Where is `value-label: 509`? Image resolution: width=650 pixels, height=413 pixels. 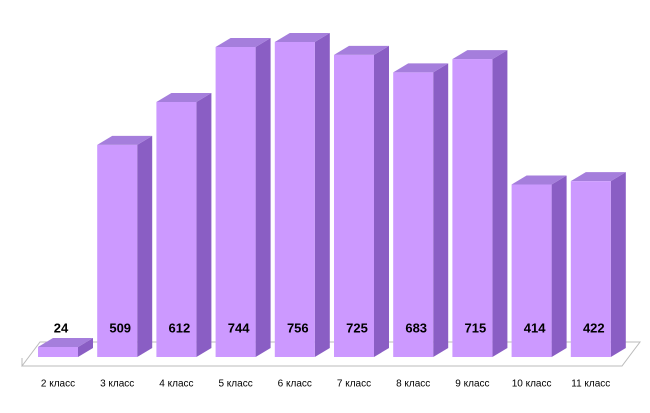
value-label: 509 is located at coordinates (120, 327).